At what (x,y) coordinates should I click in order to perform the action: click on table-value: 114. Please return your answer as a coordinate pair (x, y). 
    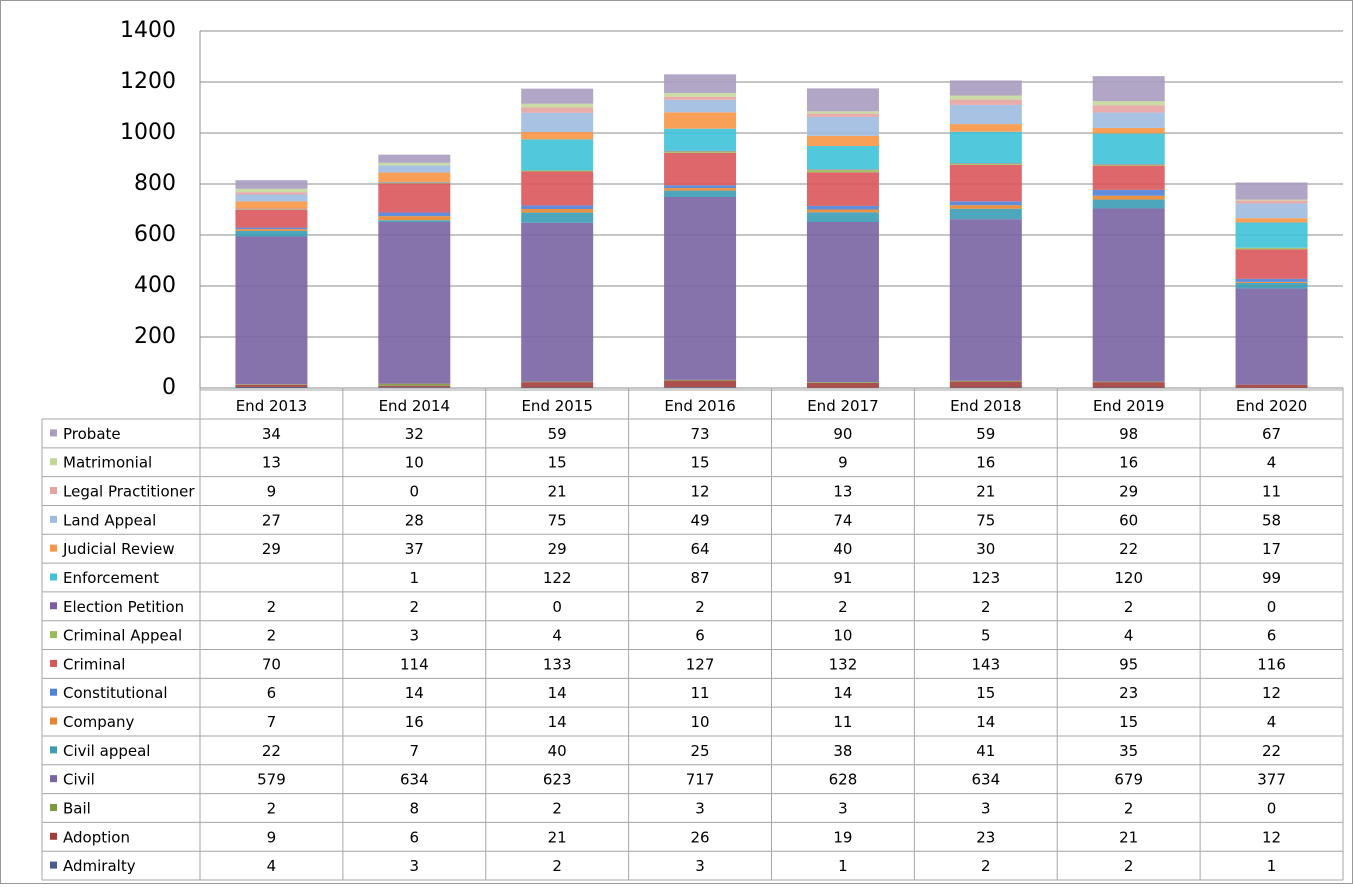
    Looking at the image, I should click on (414, 664).